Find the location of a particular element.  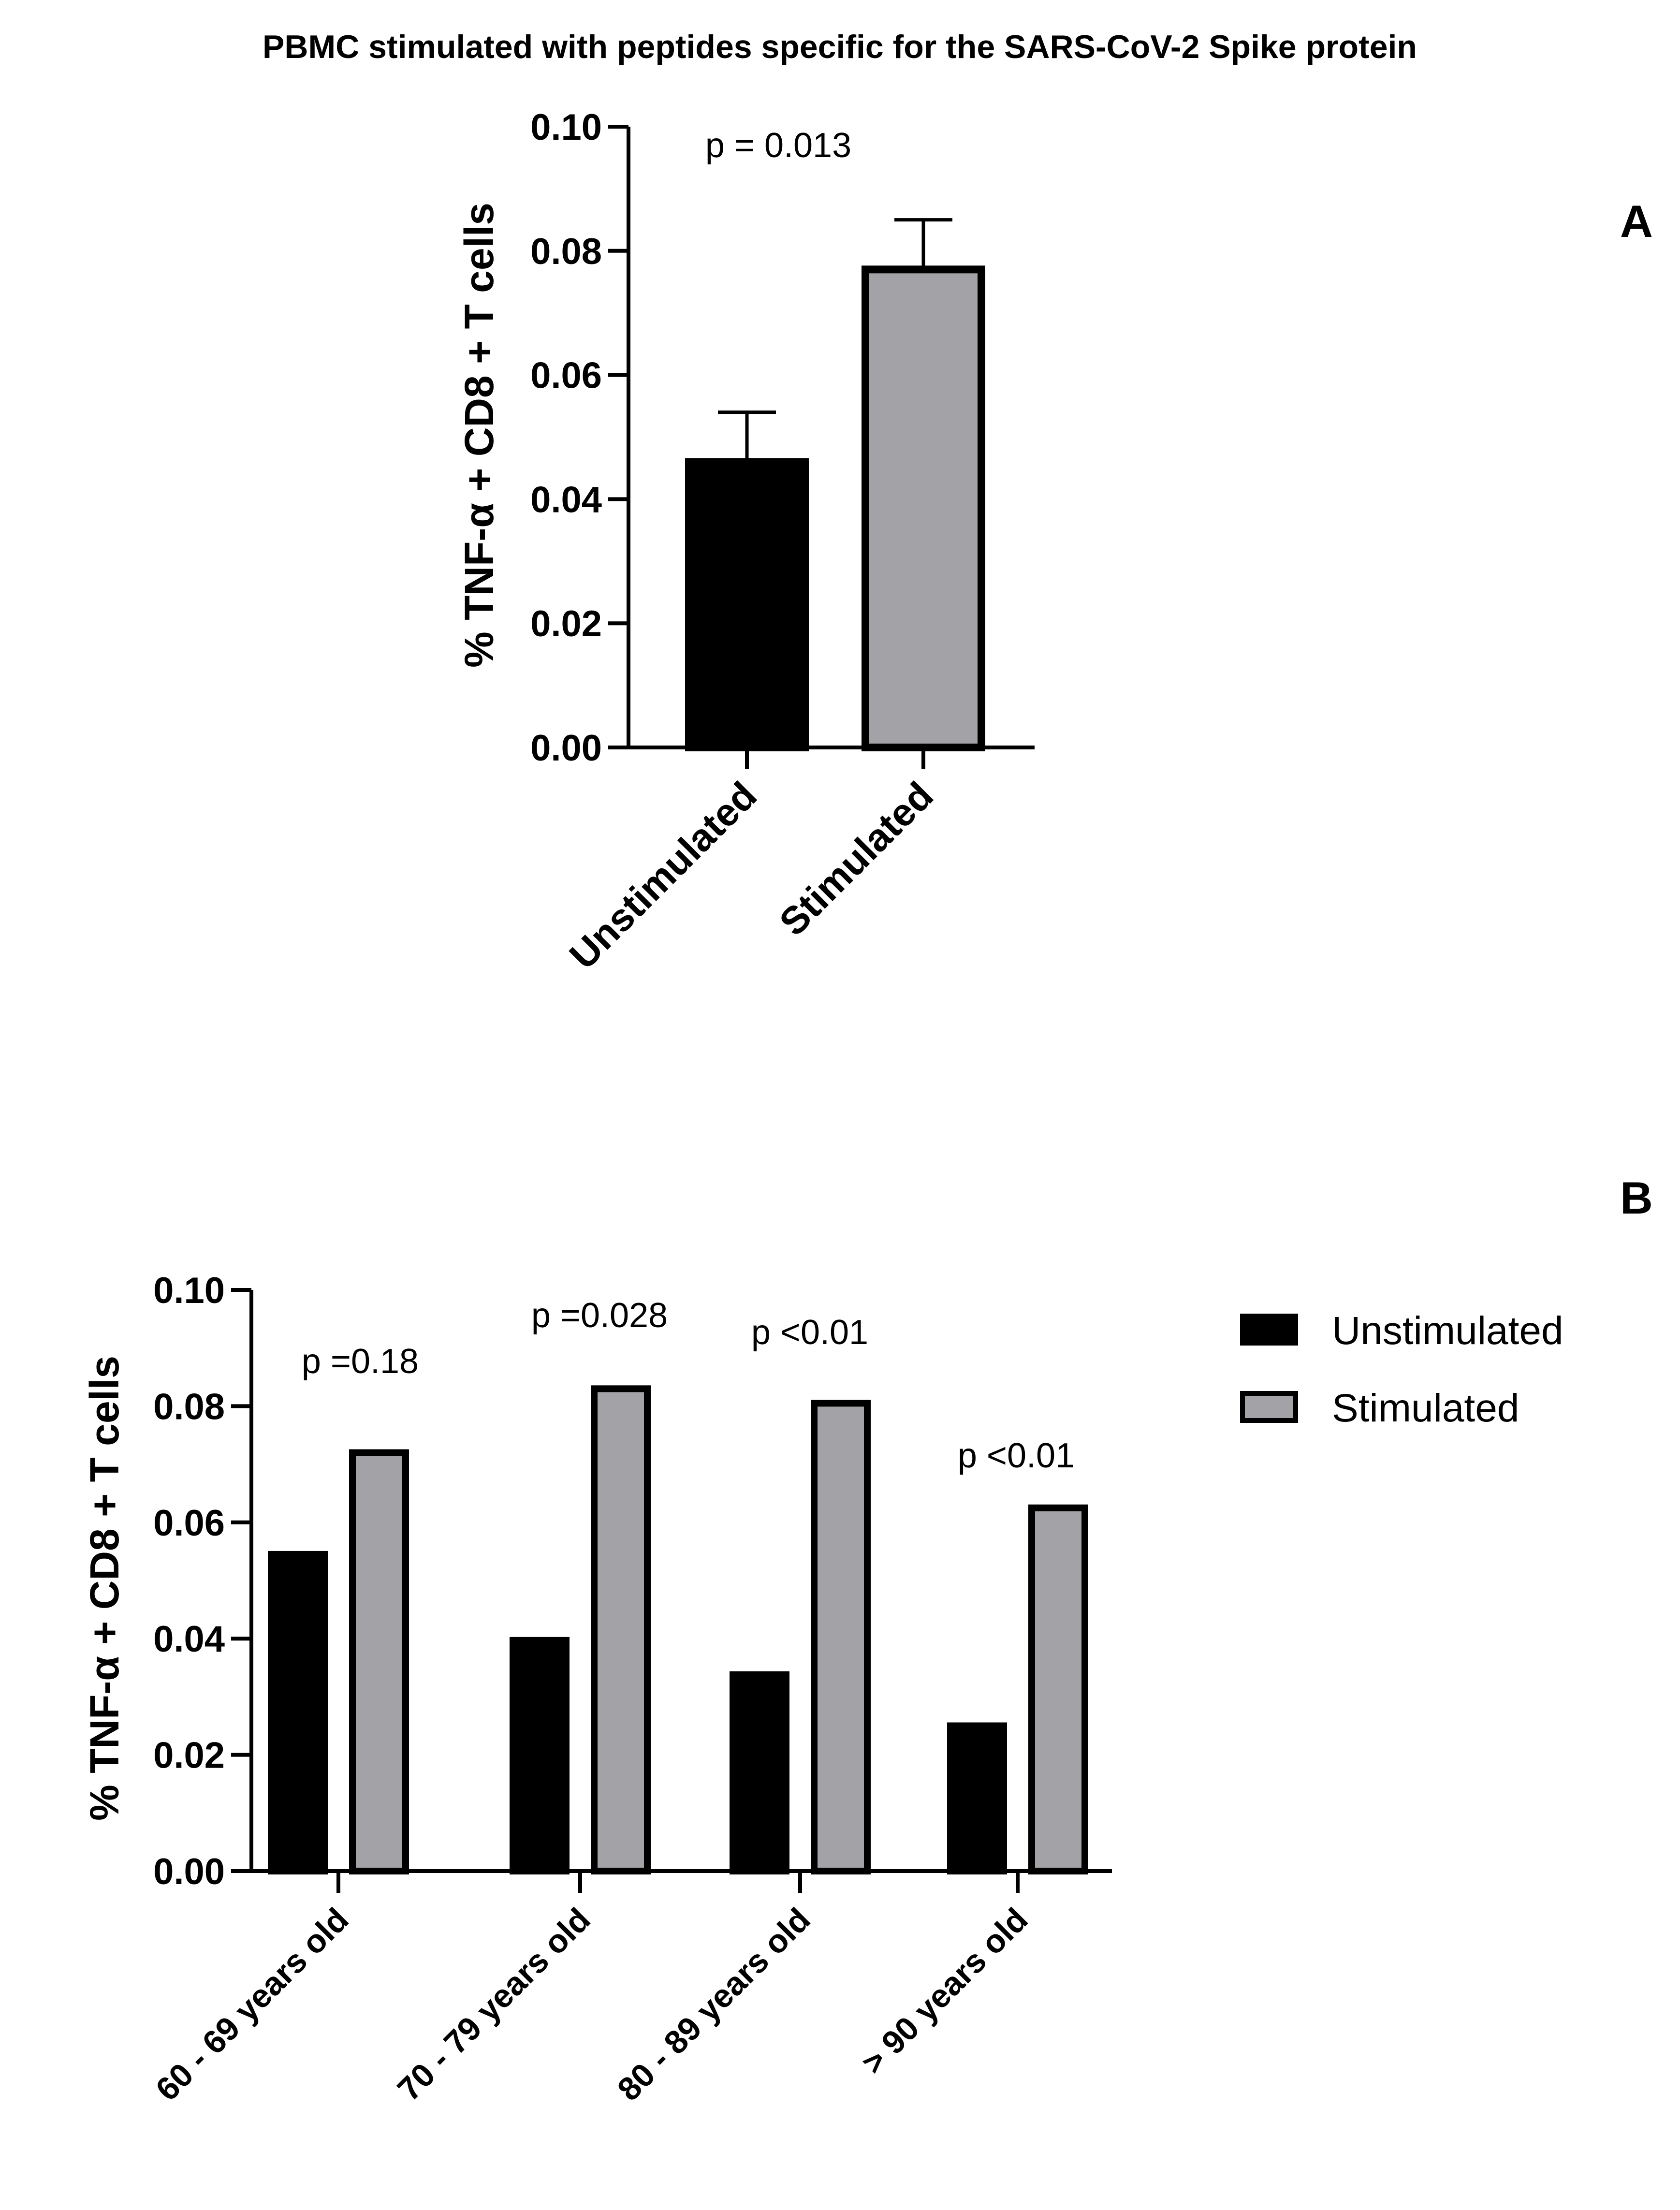

panel-b-y-axis-title: % TNF-α + CD8 + T cells is located at coordinates (104, 1588).